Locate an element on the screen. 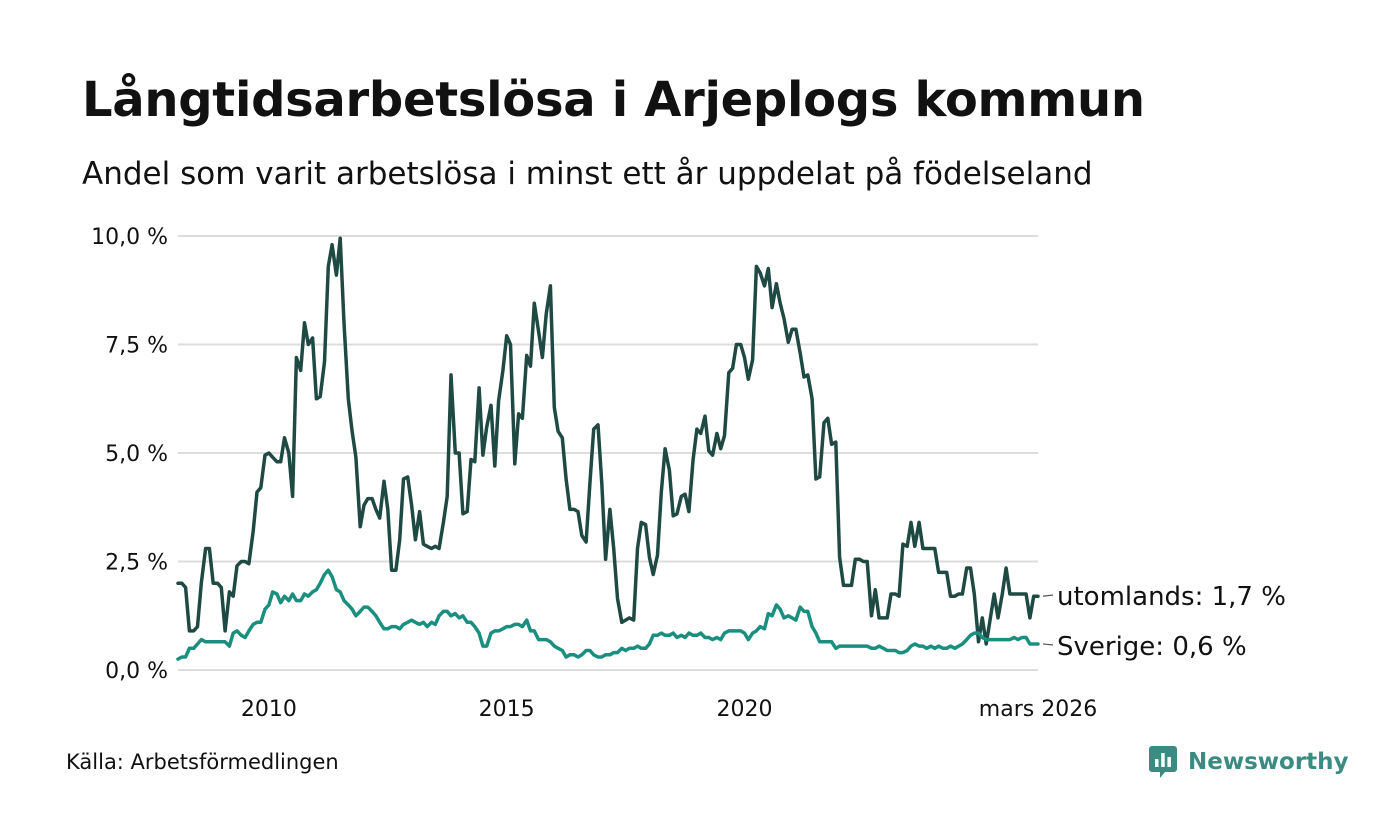 This screenshot has height=840, width=1400. x-tick-label: mars 2026 is located at coordinates (1038, 709).